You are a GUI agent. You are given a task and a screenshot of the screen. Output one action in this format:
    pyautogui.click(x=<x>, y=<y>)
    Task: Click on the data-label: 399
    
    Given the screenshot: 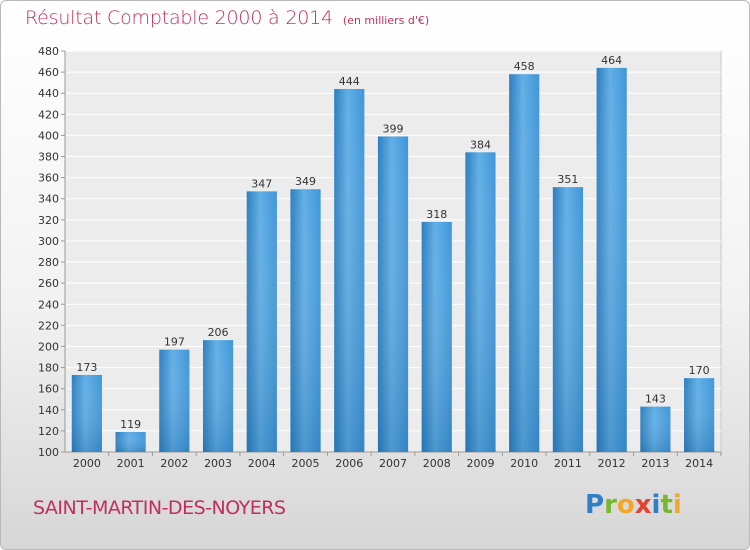 What is the action you would take?
    pyautogui.click(x=393, y=128)
    